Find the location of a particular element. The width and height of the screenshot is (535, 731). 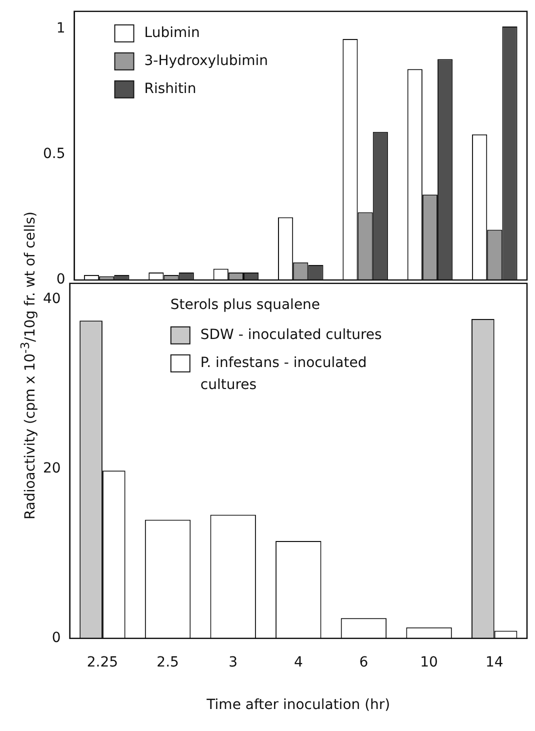

x-axis-title: Time after inoculation (hr) is located at coordinates (298, 705).